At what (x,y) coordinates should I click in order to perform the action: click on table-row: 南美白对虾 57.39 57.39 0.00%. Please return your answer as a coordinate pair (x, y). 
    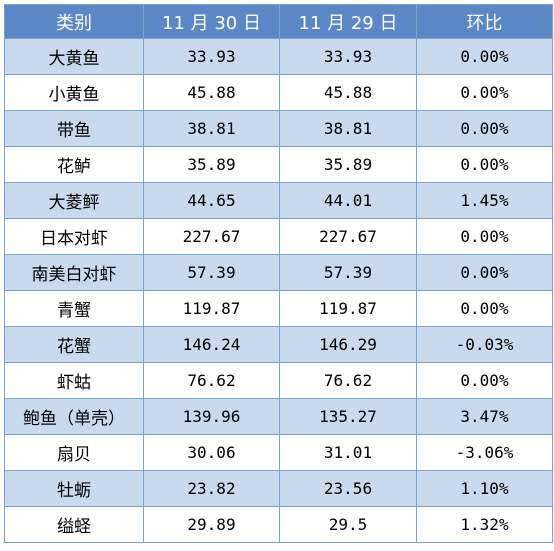
    Looking at the image, I should click on (278, 272).